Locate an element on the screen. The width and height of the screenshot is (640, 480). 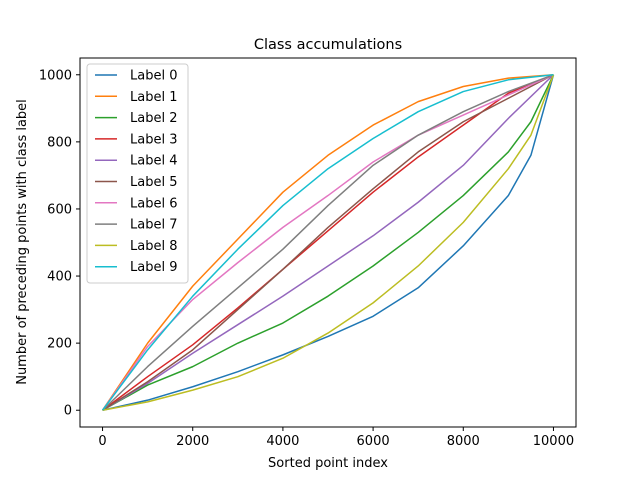
y-tick-label: 800 is located at coordinates (59, 142).